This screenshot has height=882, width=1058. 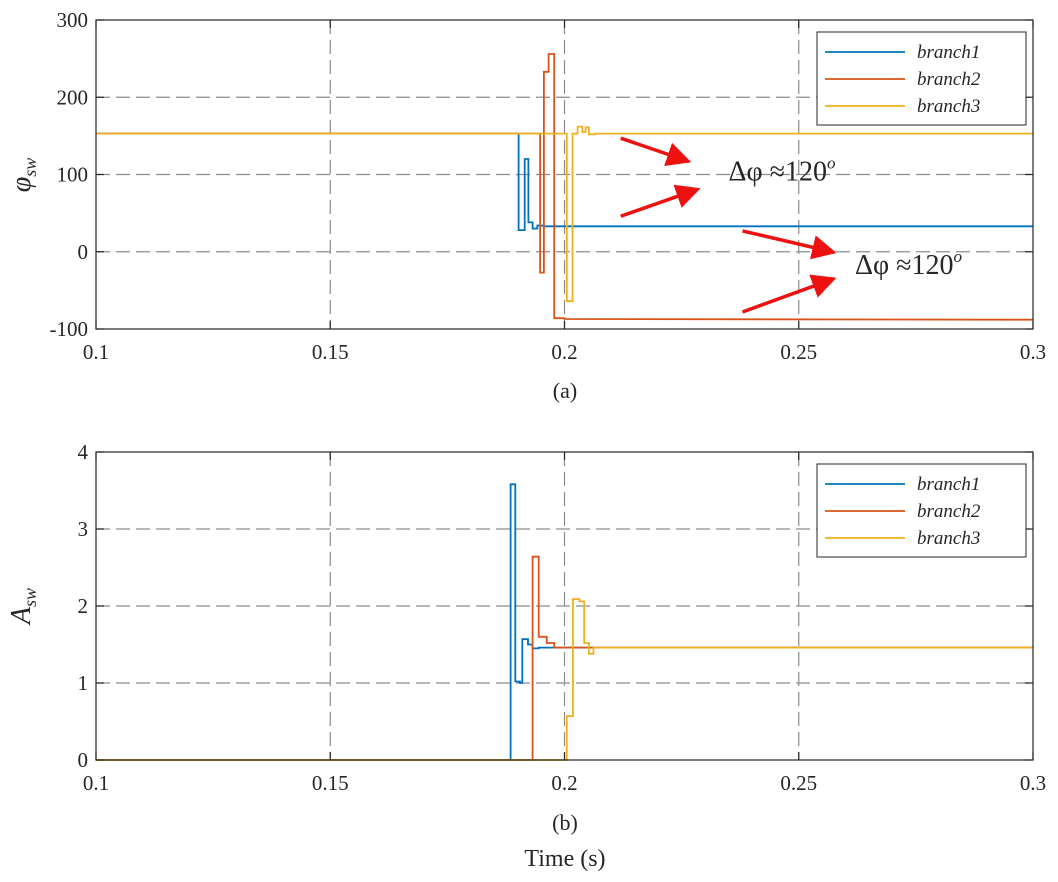 I want to click on y-tick-label: 4, so click(x=83, y=452).